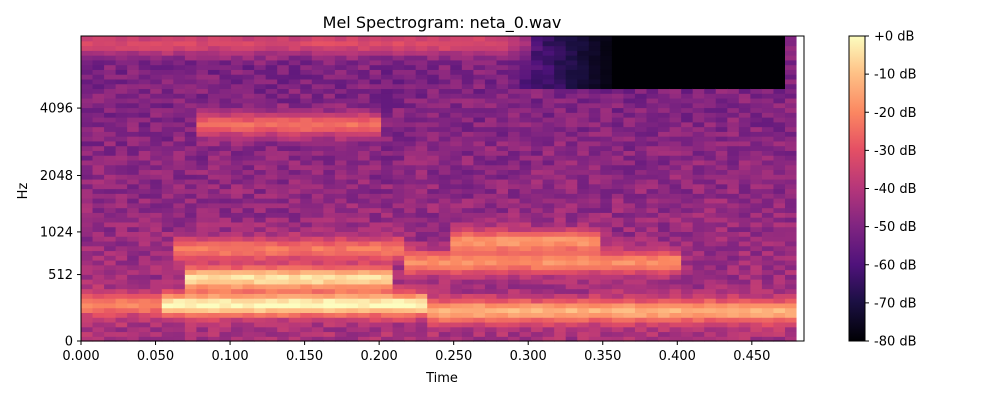 The width and height of the screenshot is (1000, 400). I want to click on x-tick-label: 0.300, so click(528, 356).